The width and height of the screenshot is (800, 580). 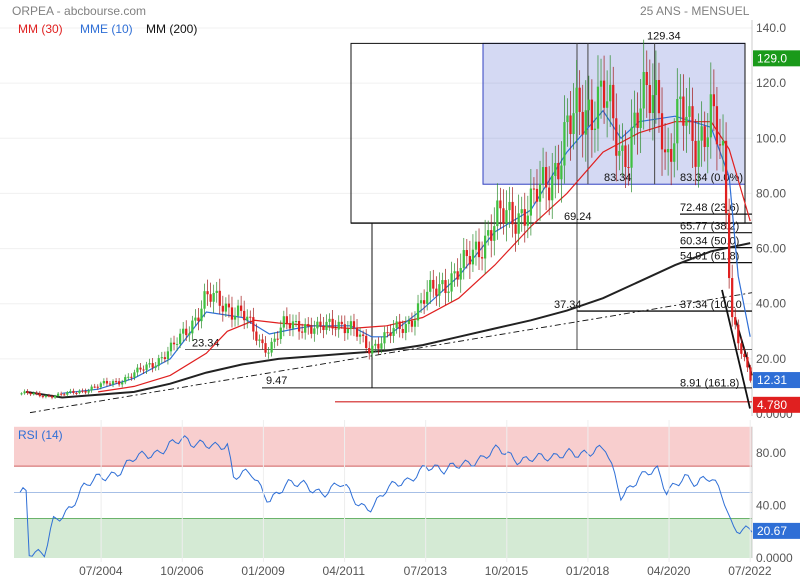 I want to click on price-annotation: 129.34, so click(x=664, y=36).